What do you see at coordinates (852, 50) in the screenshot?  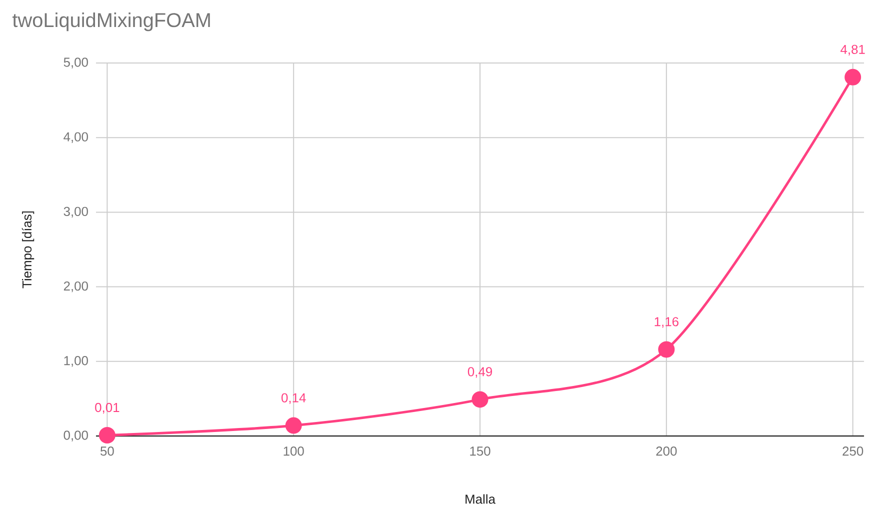 I see `data-label: 4,81` at bounding box center [852, 50].